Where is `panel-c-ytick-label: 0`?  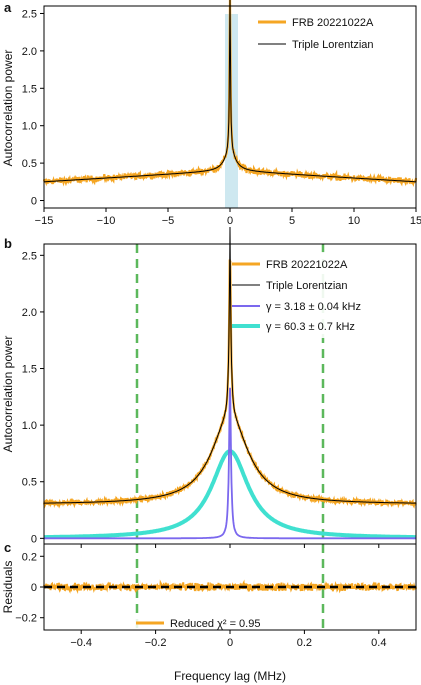
panel-c-ytick-label: 0 is located at coordinates (34, 588).